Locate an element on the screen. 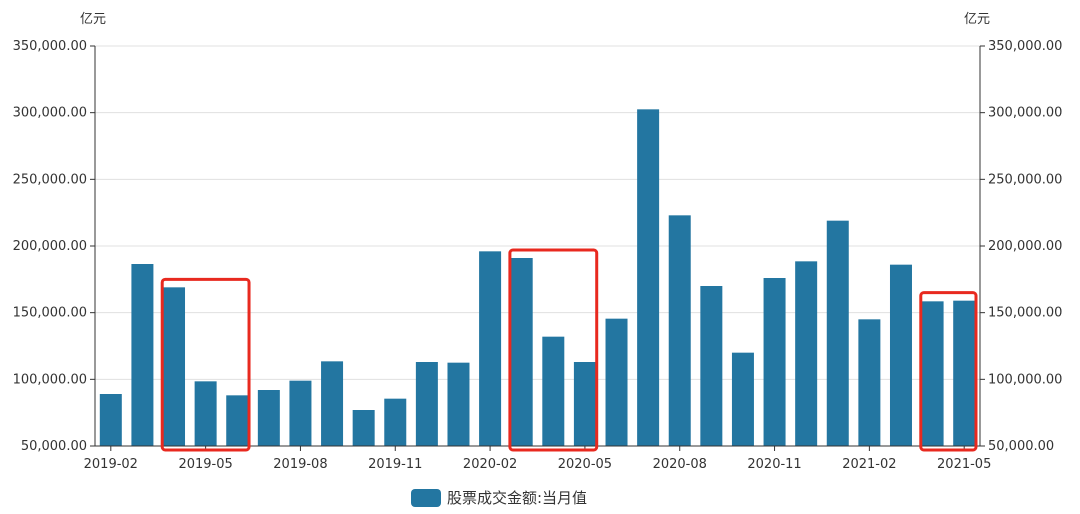 The image size is (1080, 514). y-tick-label-right: 350,000.00 is located at coordinates (1025, 46).